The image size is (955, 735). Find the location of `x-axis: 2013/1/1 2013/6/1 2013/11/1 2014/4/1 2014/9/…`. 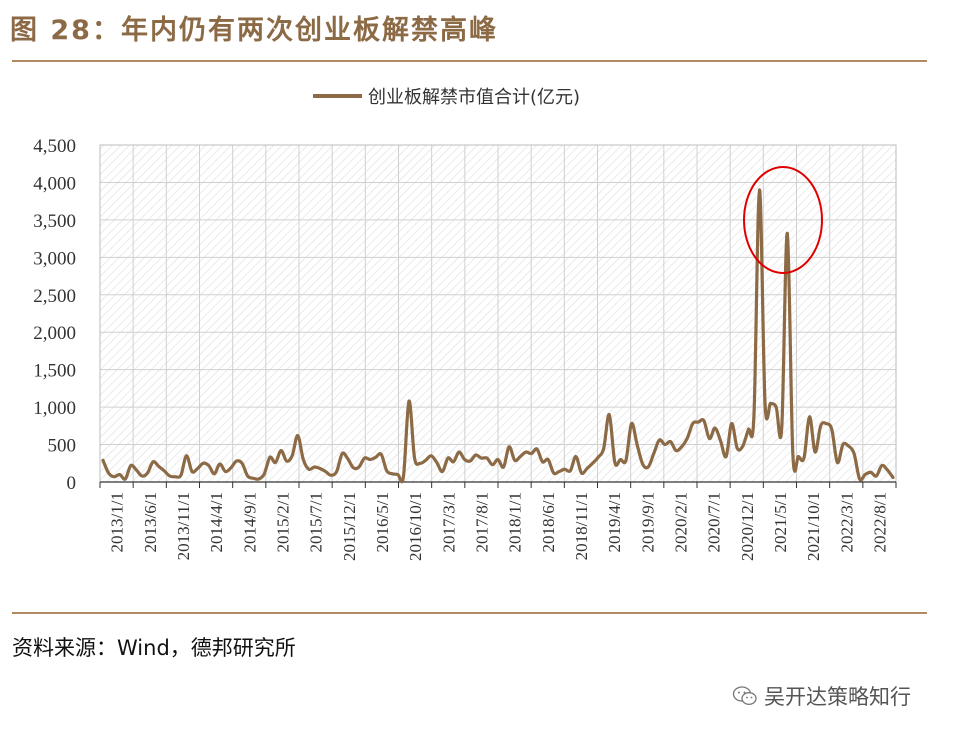

x-axis: 2013/1/1 2013/6/1 2013/11/1 2014/4/1 2014/9/… is located at coordinates (498, 521).